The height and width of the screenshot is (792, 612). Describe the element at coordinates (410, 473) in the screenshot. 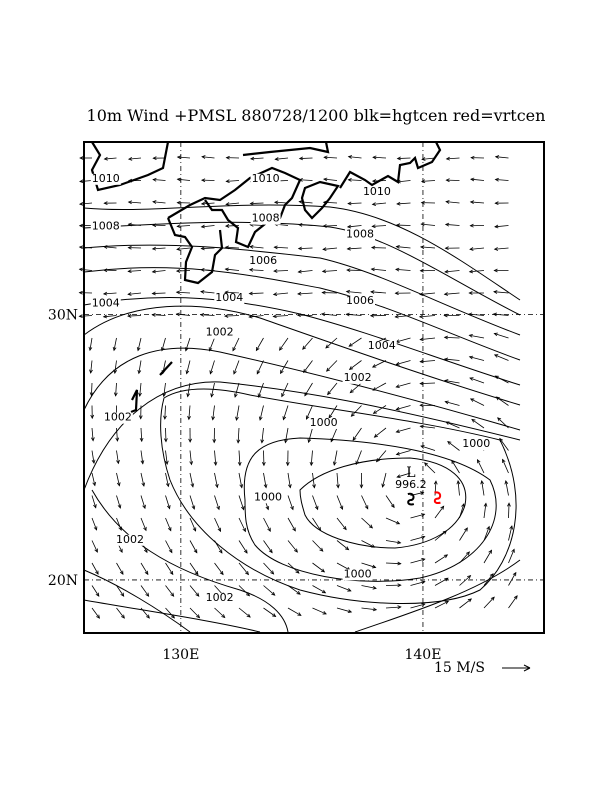

I see `low-center-letter: L` at that location.